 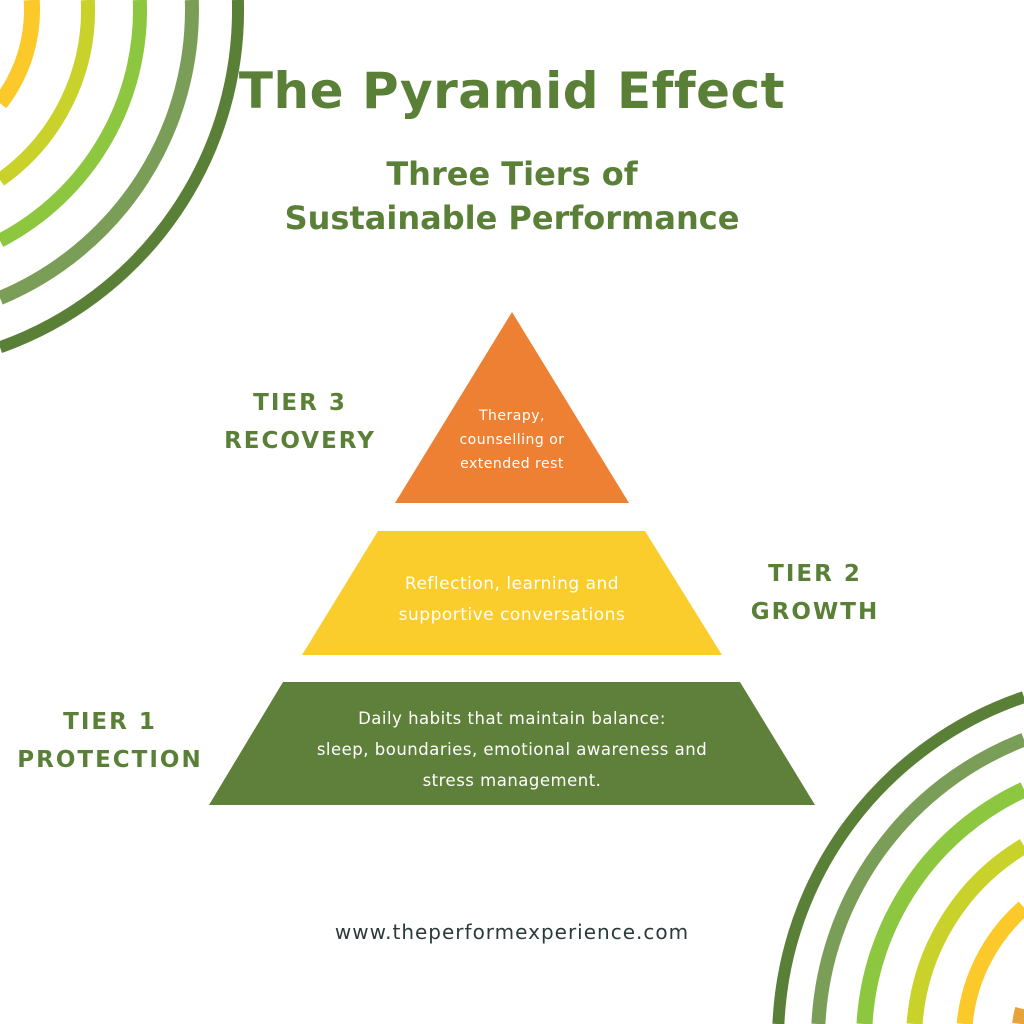 What do you see at coordinates (512, 196) in the screenshot?
I see `page-subtitle: Three Tiers of Sustainable Performance` at bounding box center [512, 196].